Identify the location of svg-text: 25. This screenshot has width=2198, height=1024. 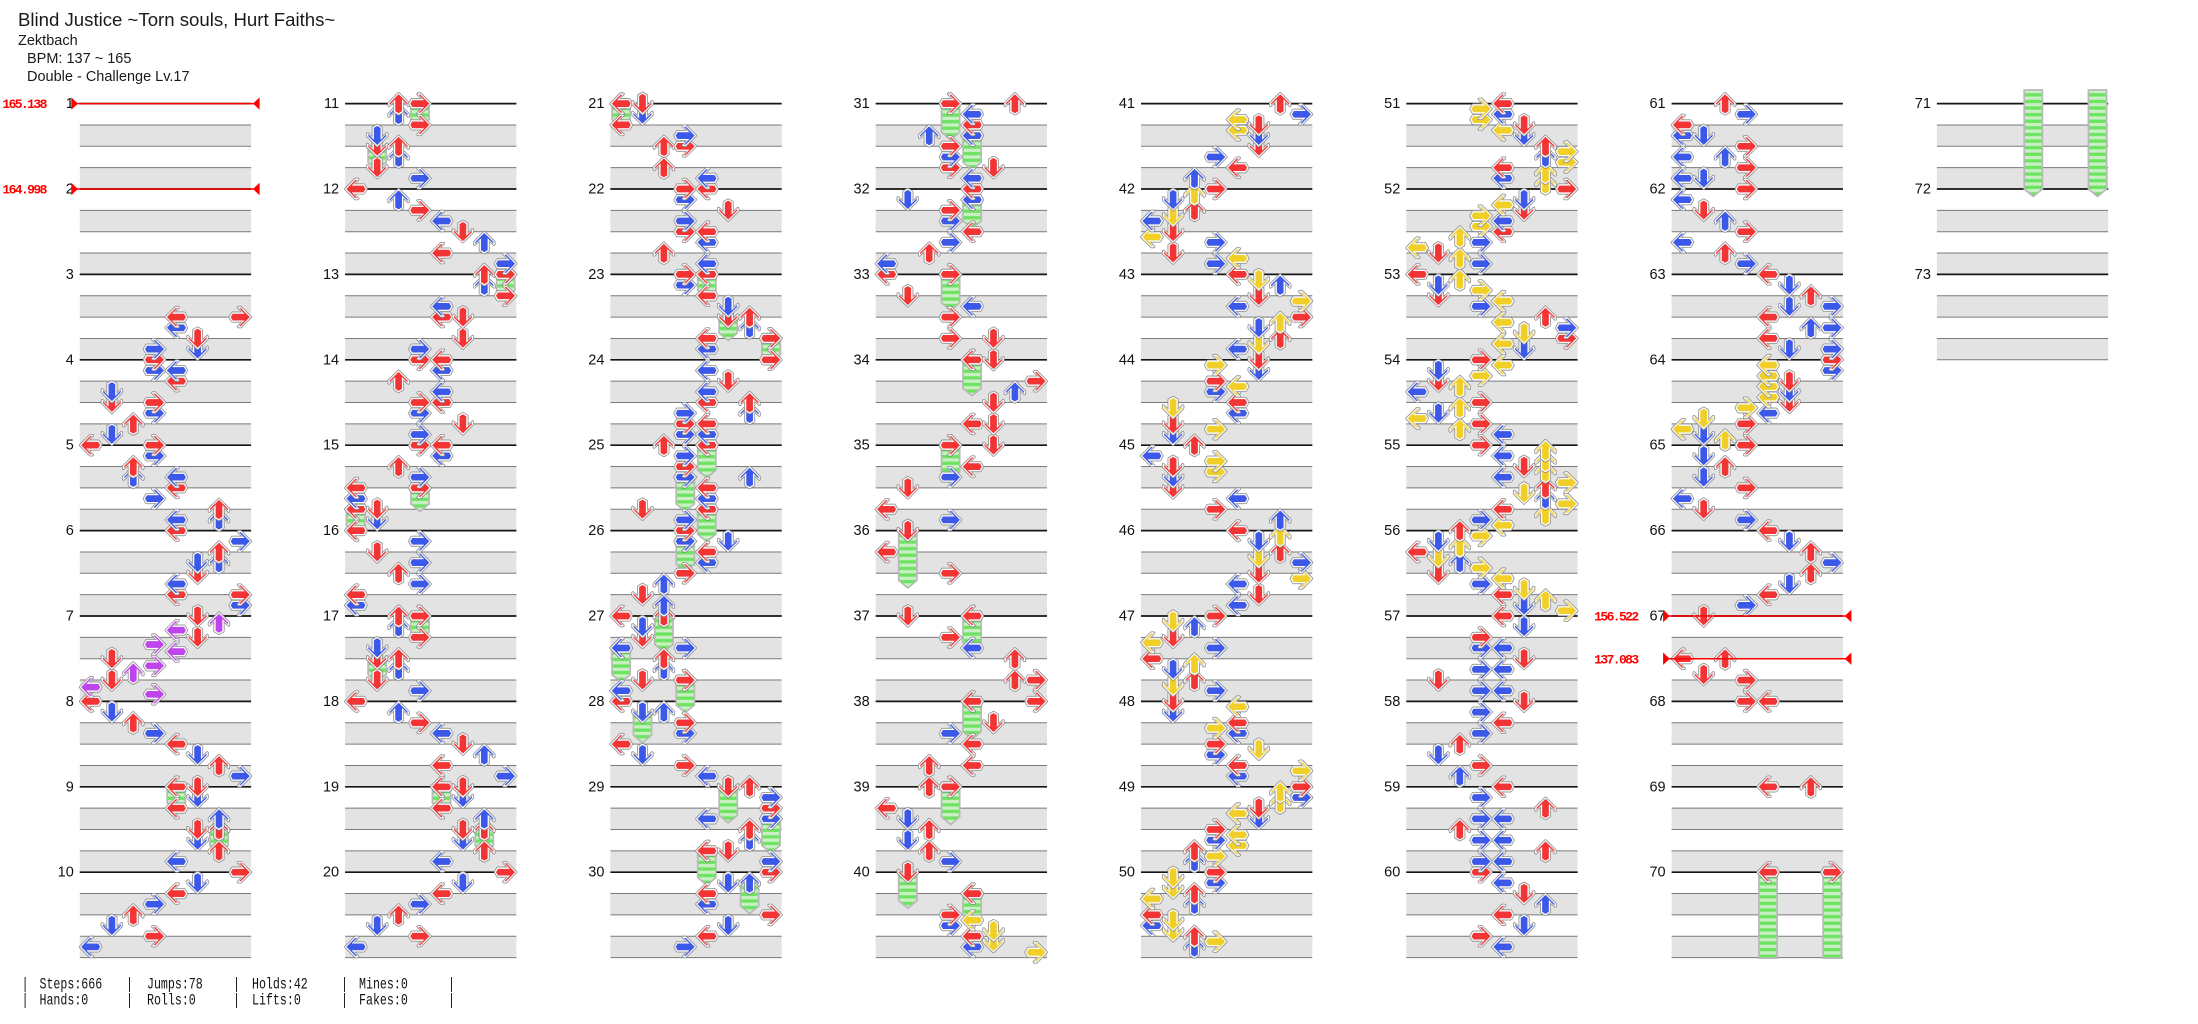
(596, 446).